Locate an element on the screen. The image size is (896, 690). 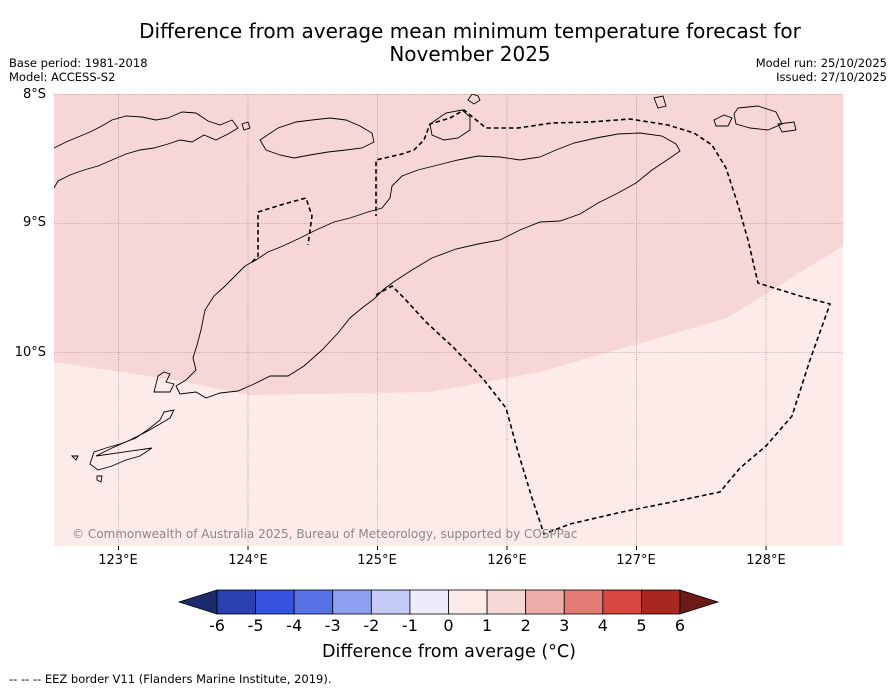
lon-label-128e: 128°E is located at coordinates (766, 560).